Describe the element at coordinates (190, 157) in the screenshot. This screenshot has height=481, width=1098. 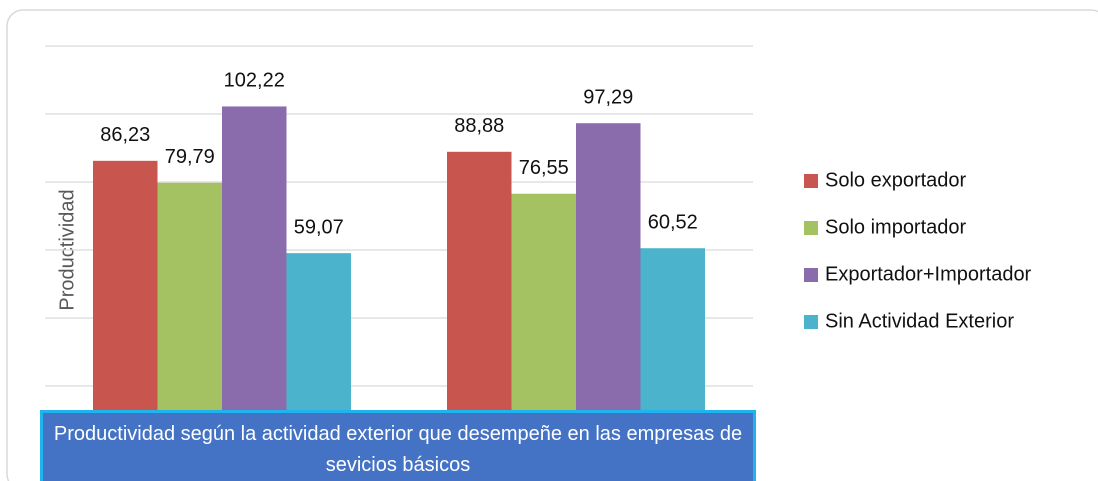
I see `data-label: 79,79` at that location.